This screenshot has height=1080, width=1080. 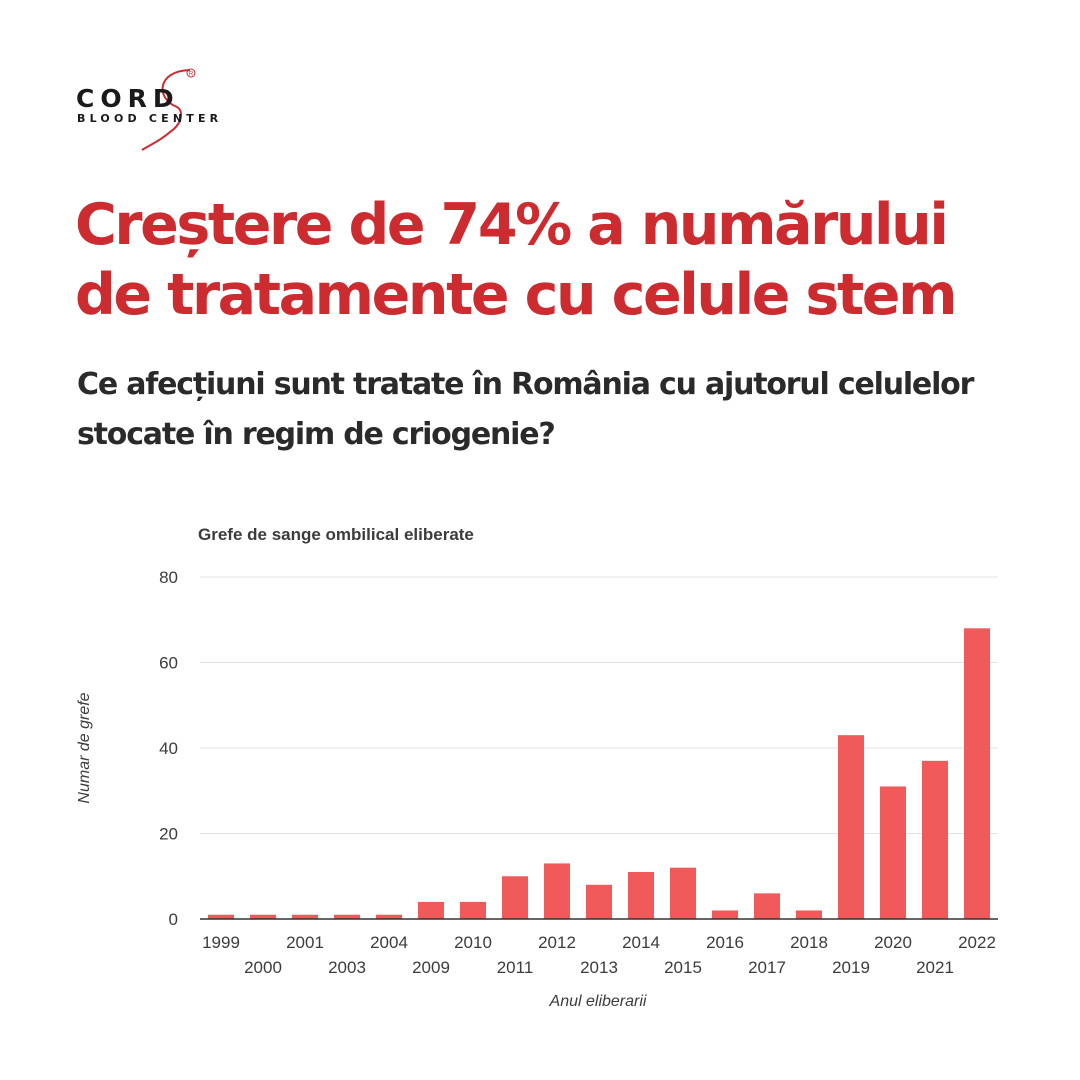 I want to click on x-tick-label: 2009, so click(x=431, y=967).